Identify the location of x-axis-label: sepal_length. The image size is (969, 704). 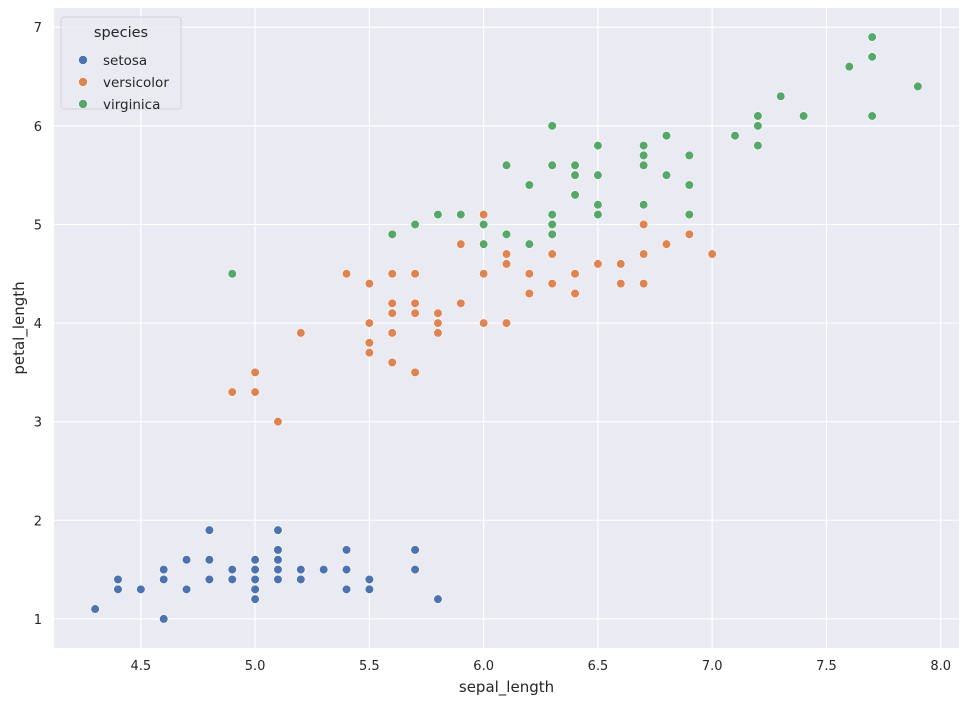
(506, 687).